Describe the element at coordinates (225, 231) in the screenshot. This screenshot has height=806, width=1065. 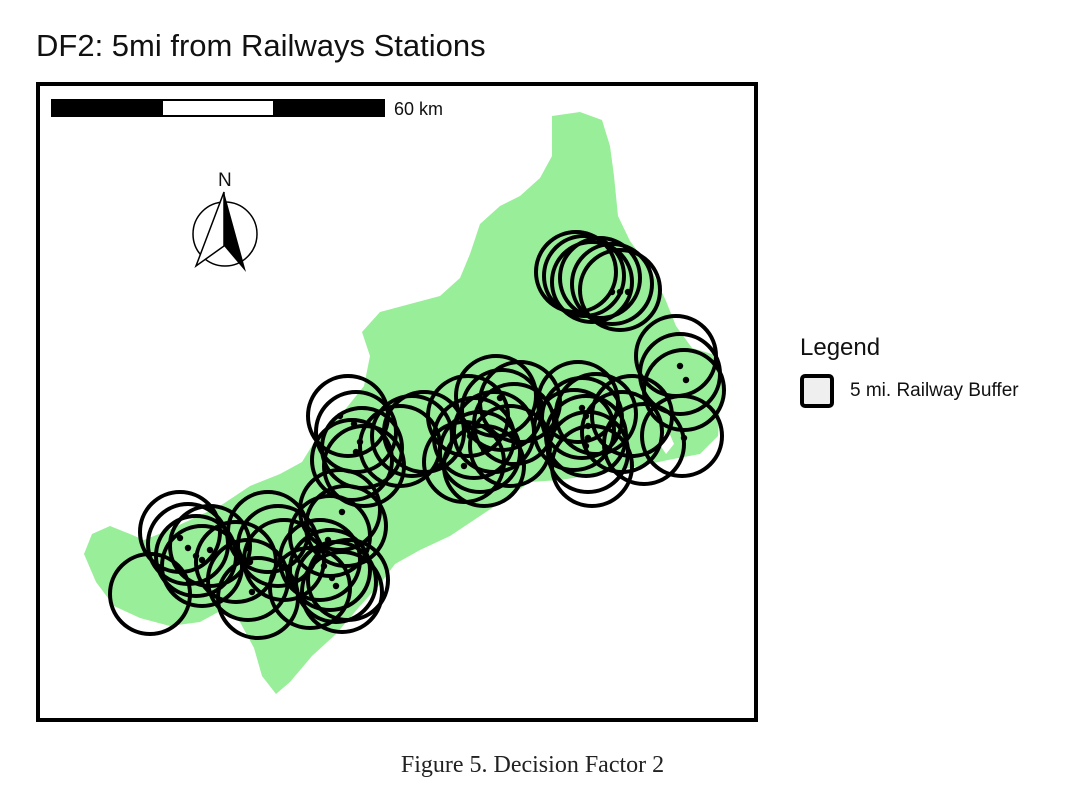
I see `north-arrow-icon` at that location.